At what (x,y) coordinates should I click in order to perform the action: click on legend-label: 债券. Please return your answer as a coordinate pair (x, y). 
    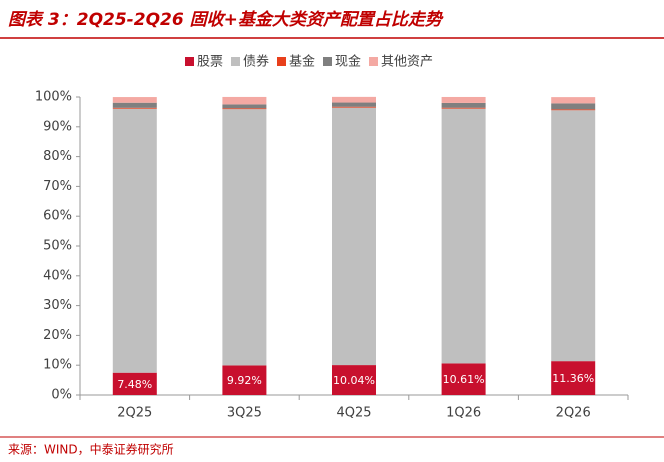
    Looking at the image, I should click on (256, 62).